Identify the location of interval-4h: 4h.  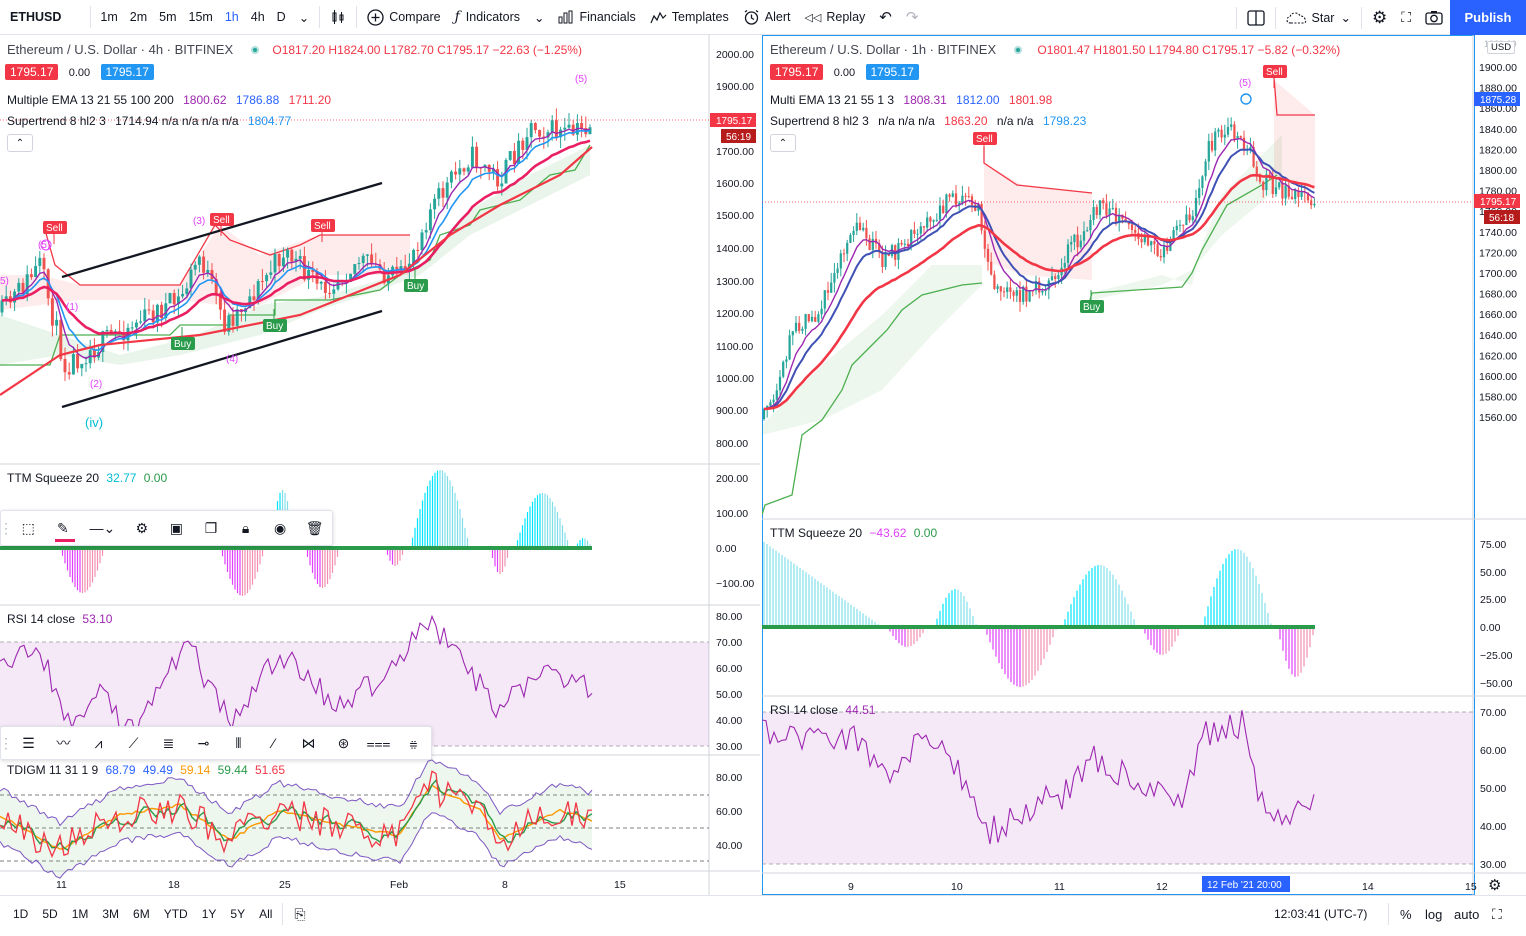
(257, 17).